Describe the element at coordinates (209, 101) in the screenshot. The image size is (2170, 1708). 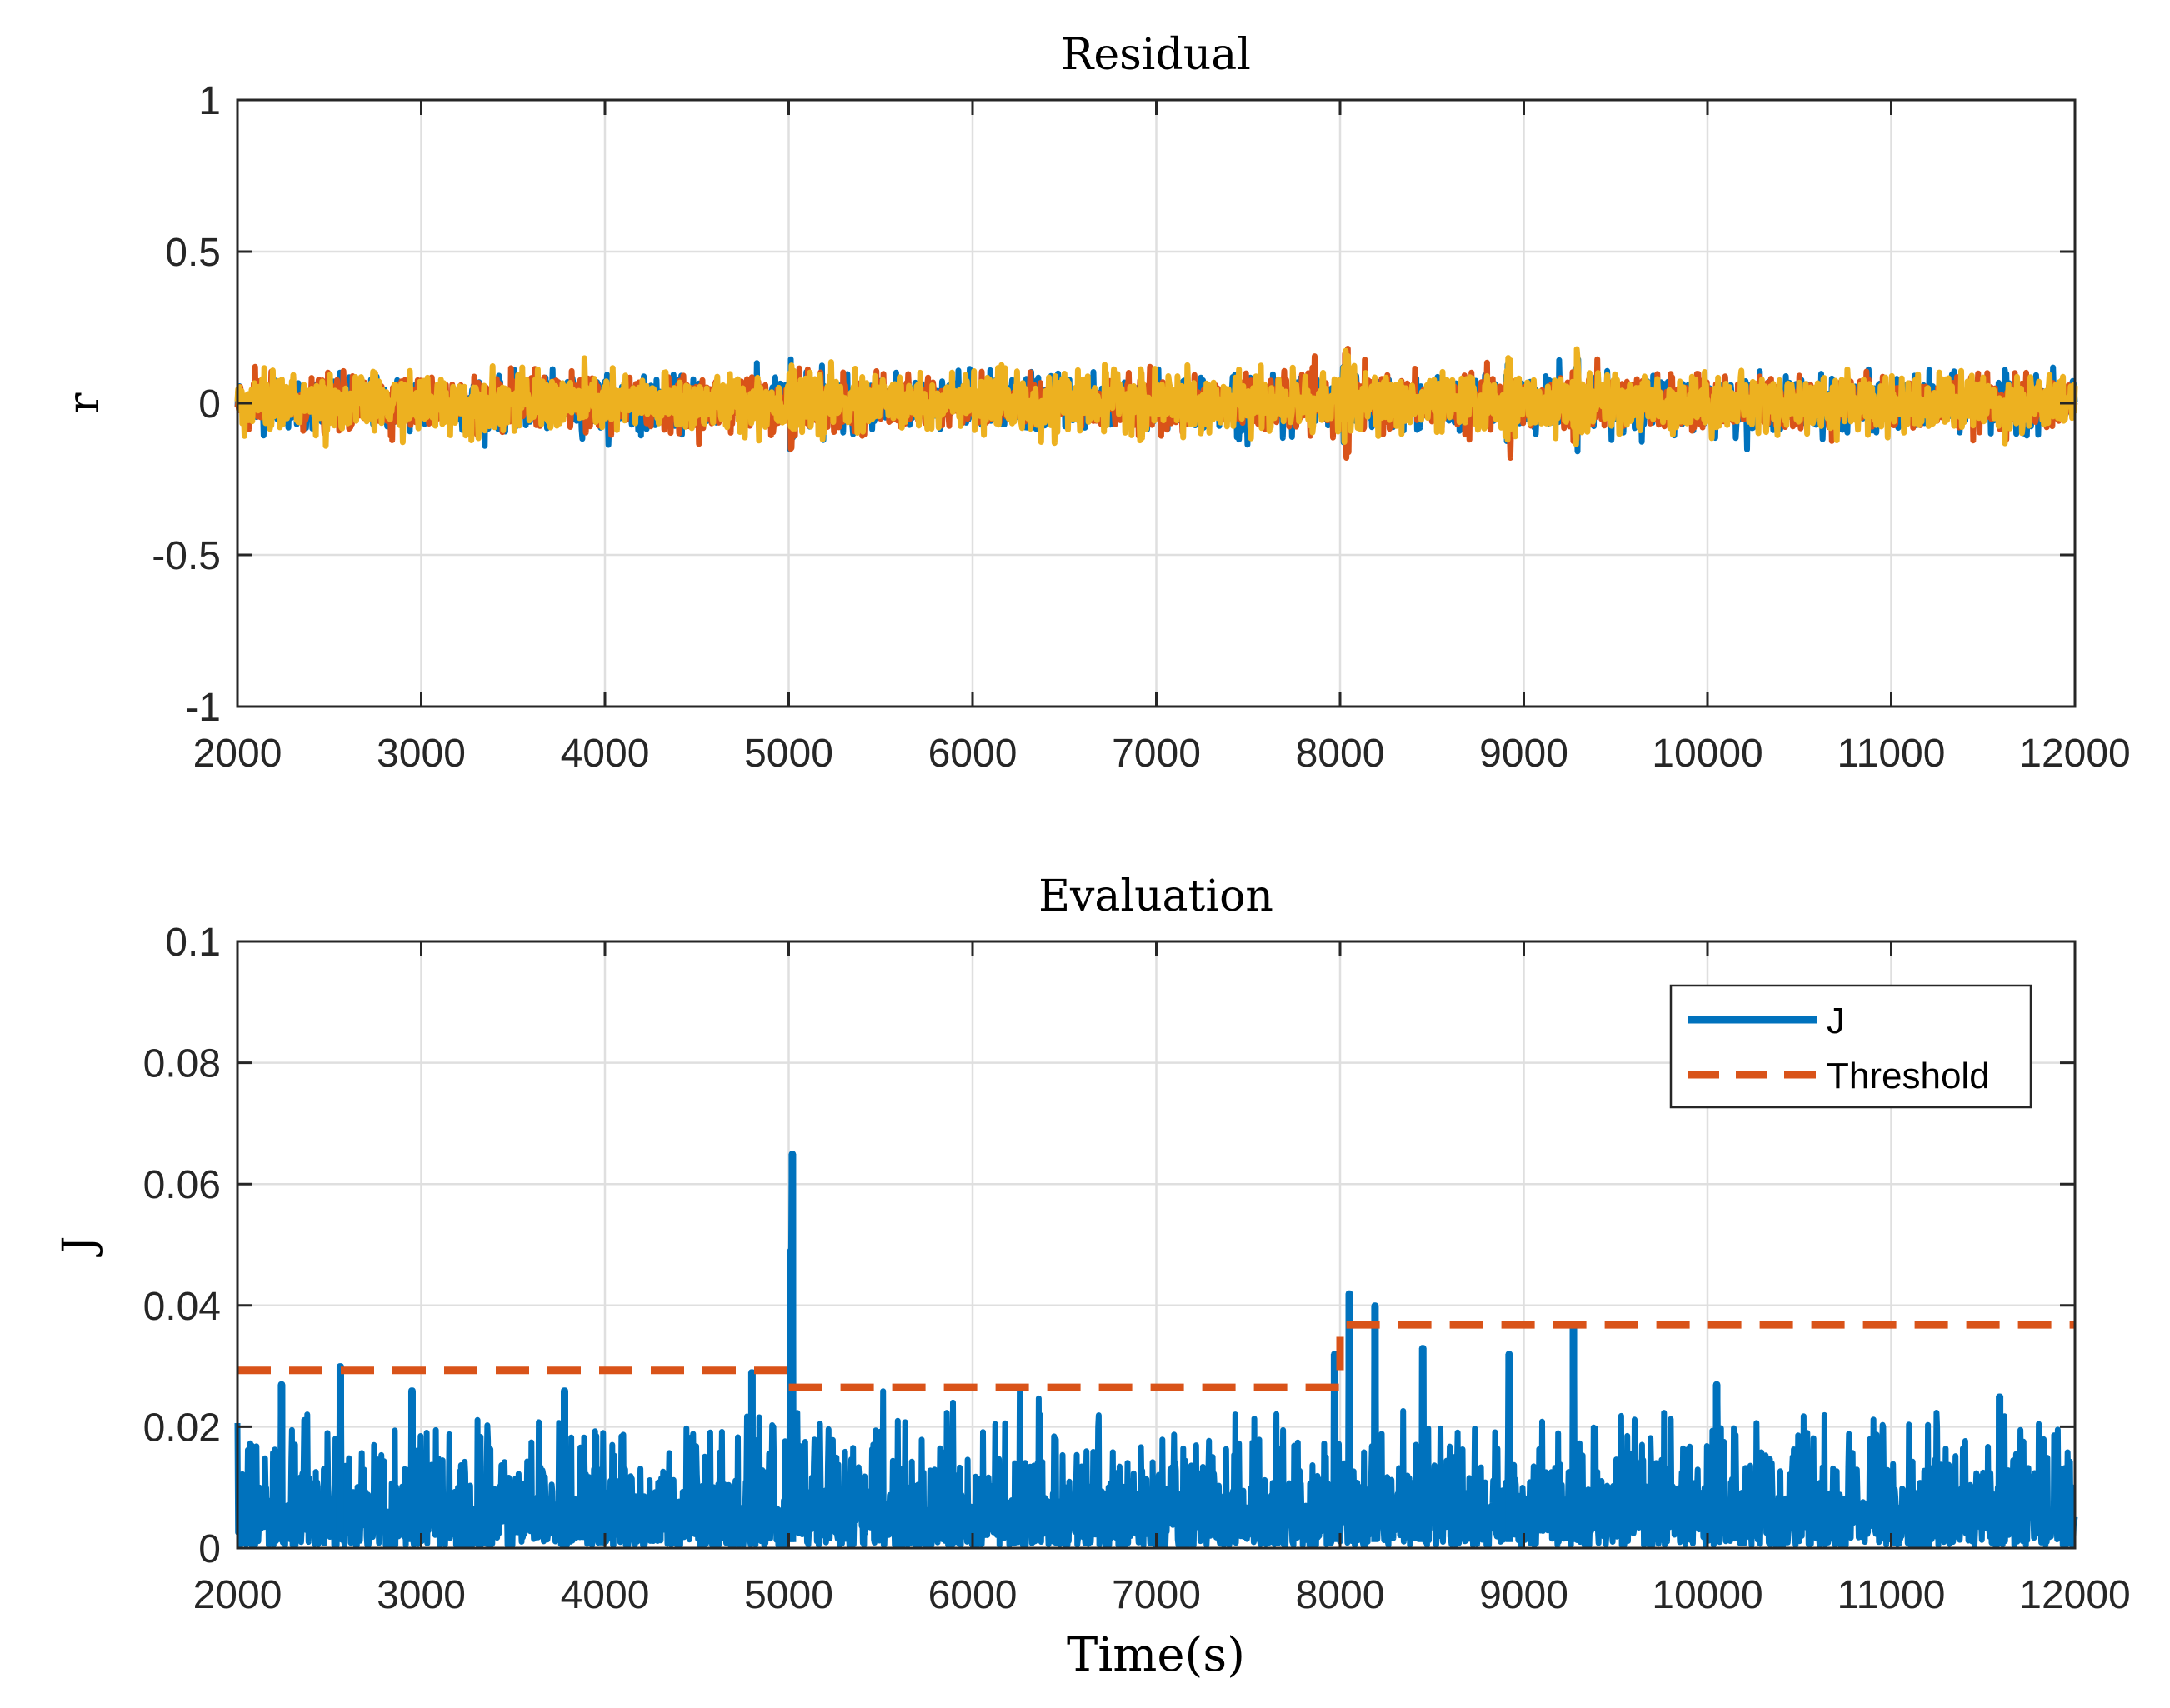
I see `y-tick-label: 1` at that location.